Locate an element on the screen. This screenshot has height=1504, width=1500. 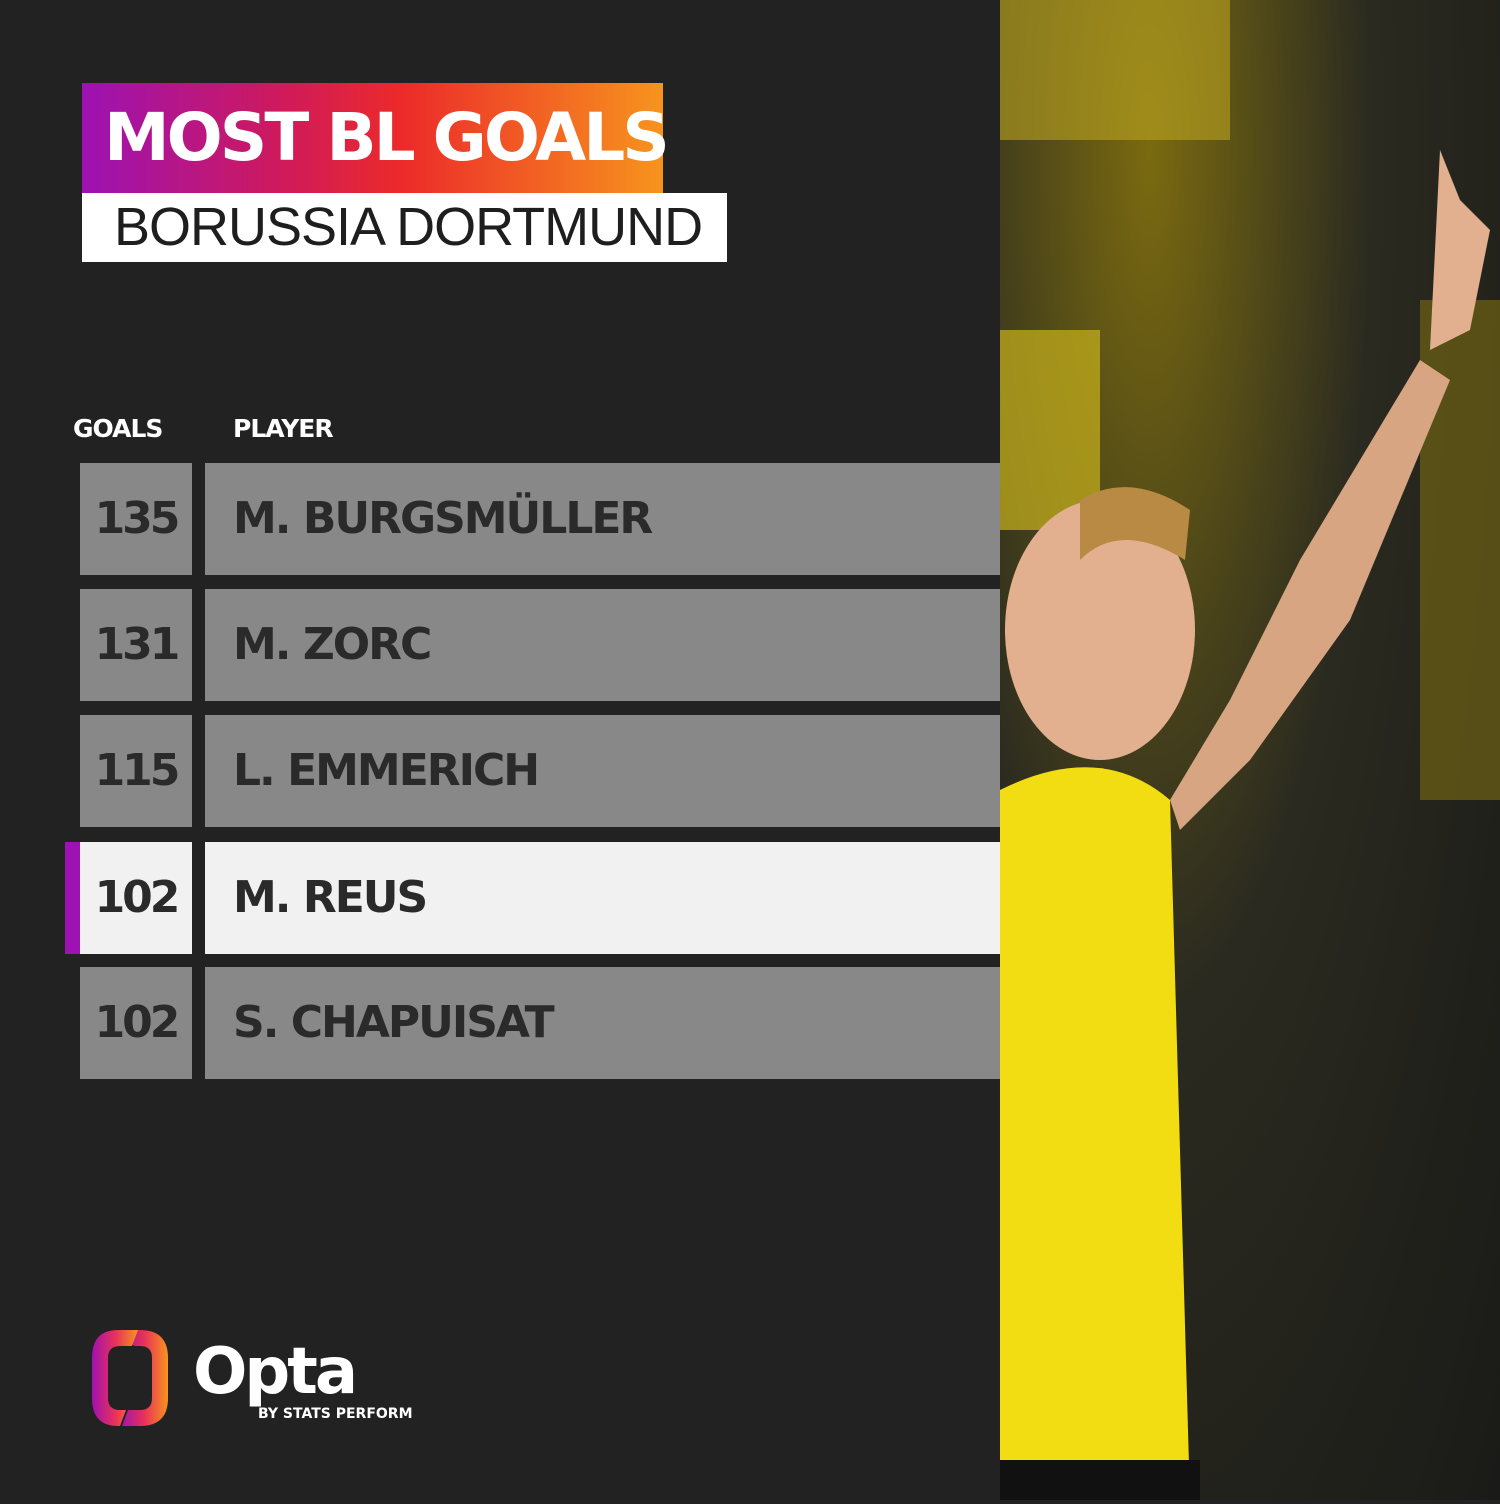
player-cell: M. REUS is located at coordinates (602, 898).